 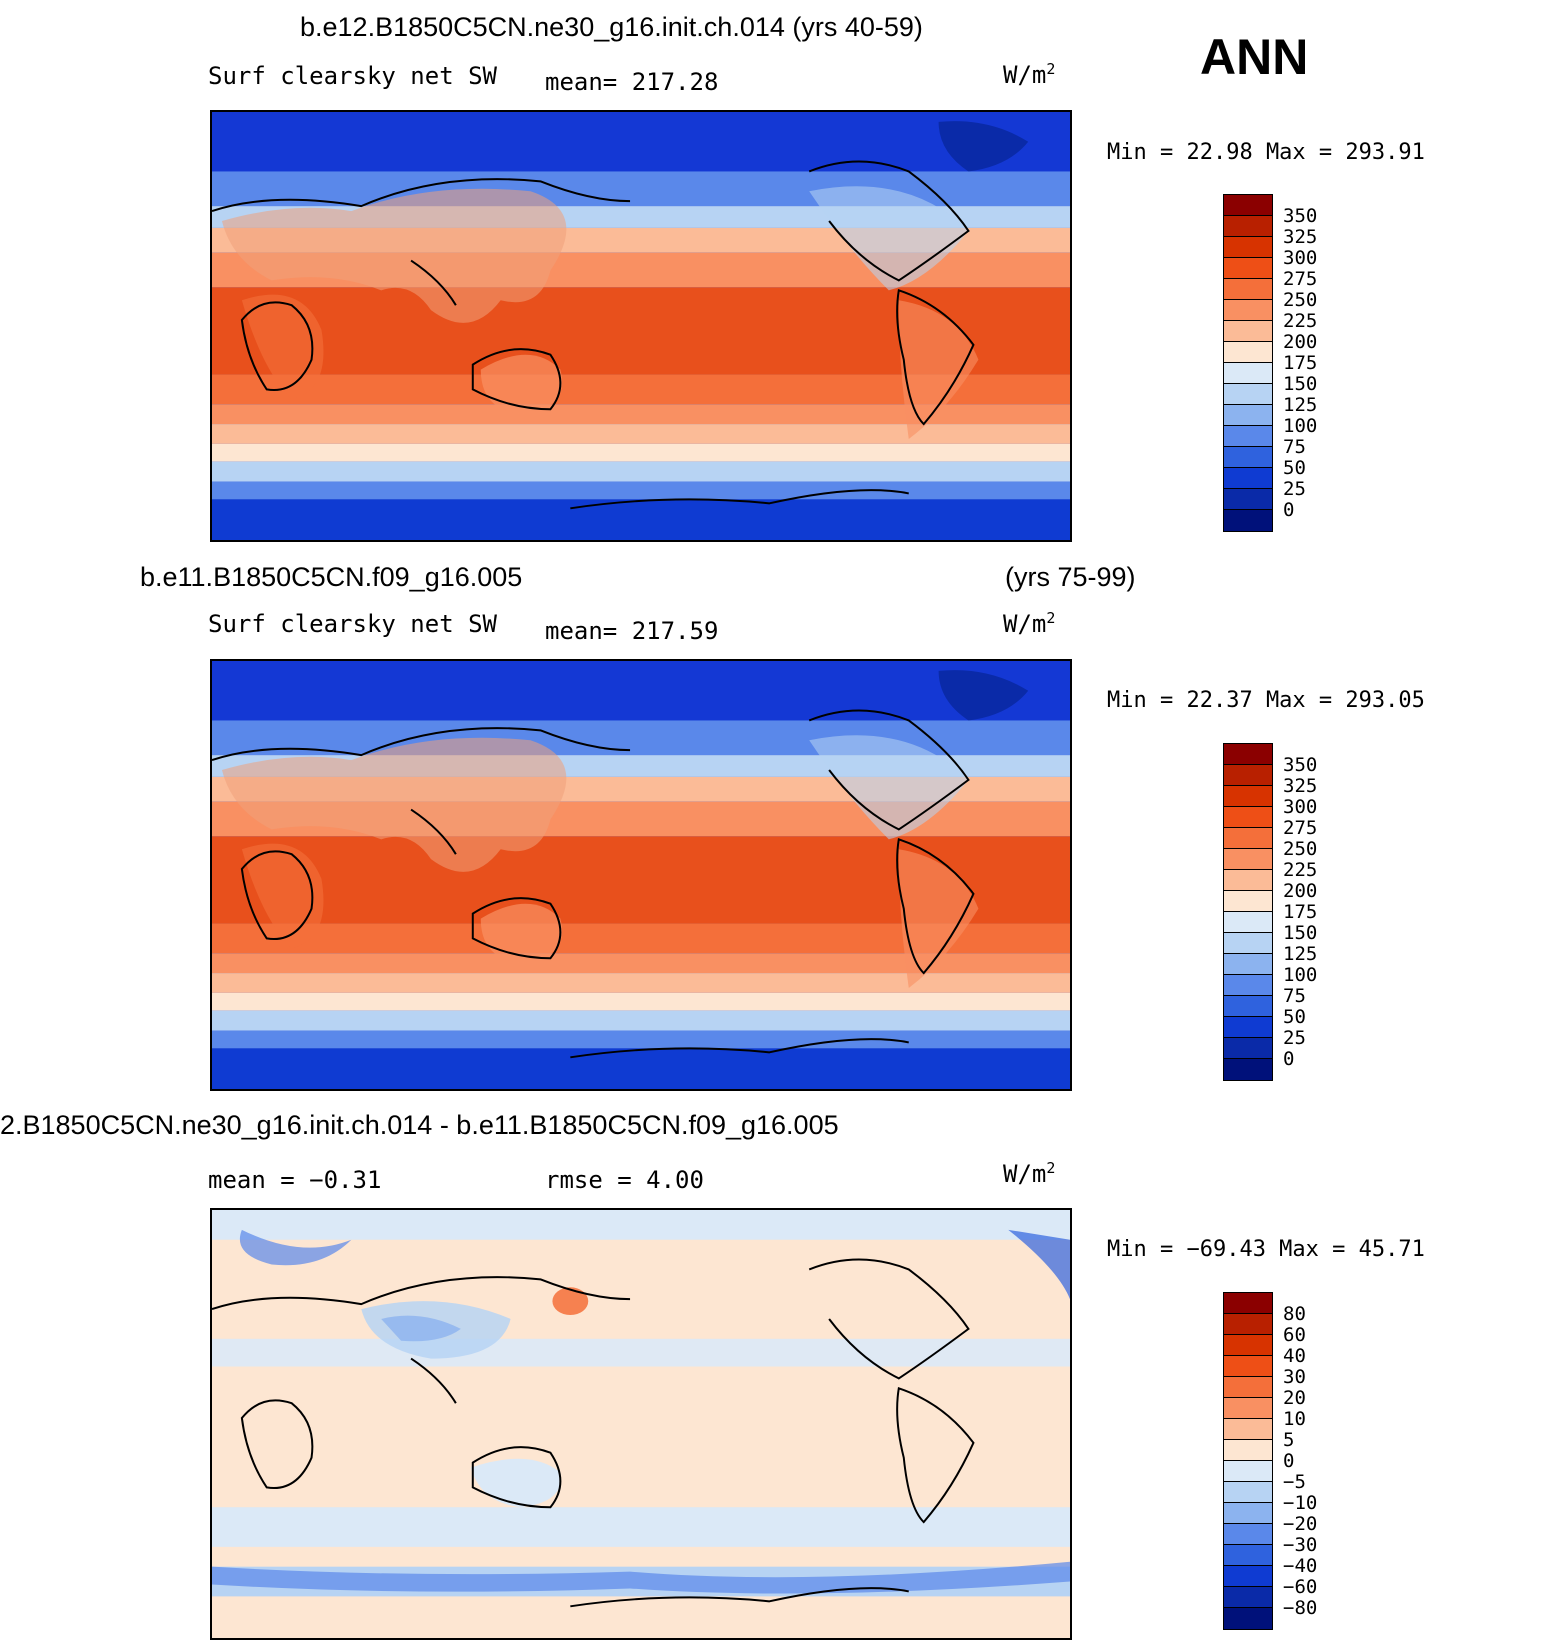 I want to click on panel2-minmax-label: Min = 22.37 Max = 293.05, so click(x=1266, y=700).